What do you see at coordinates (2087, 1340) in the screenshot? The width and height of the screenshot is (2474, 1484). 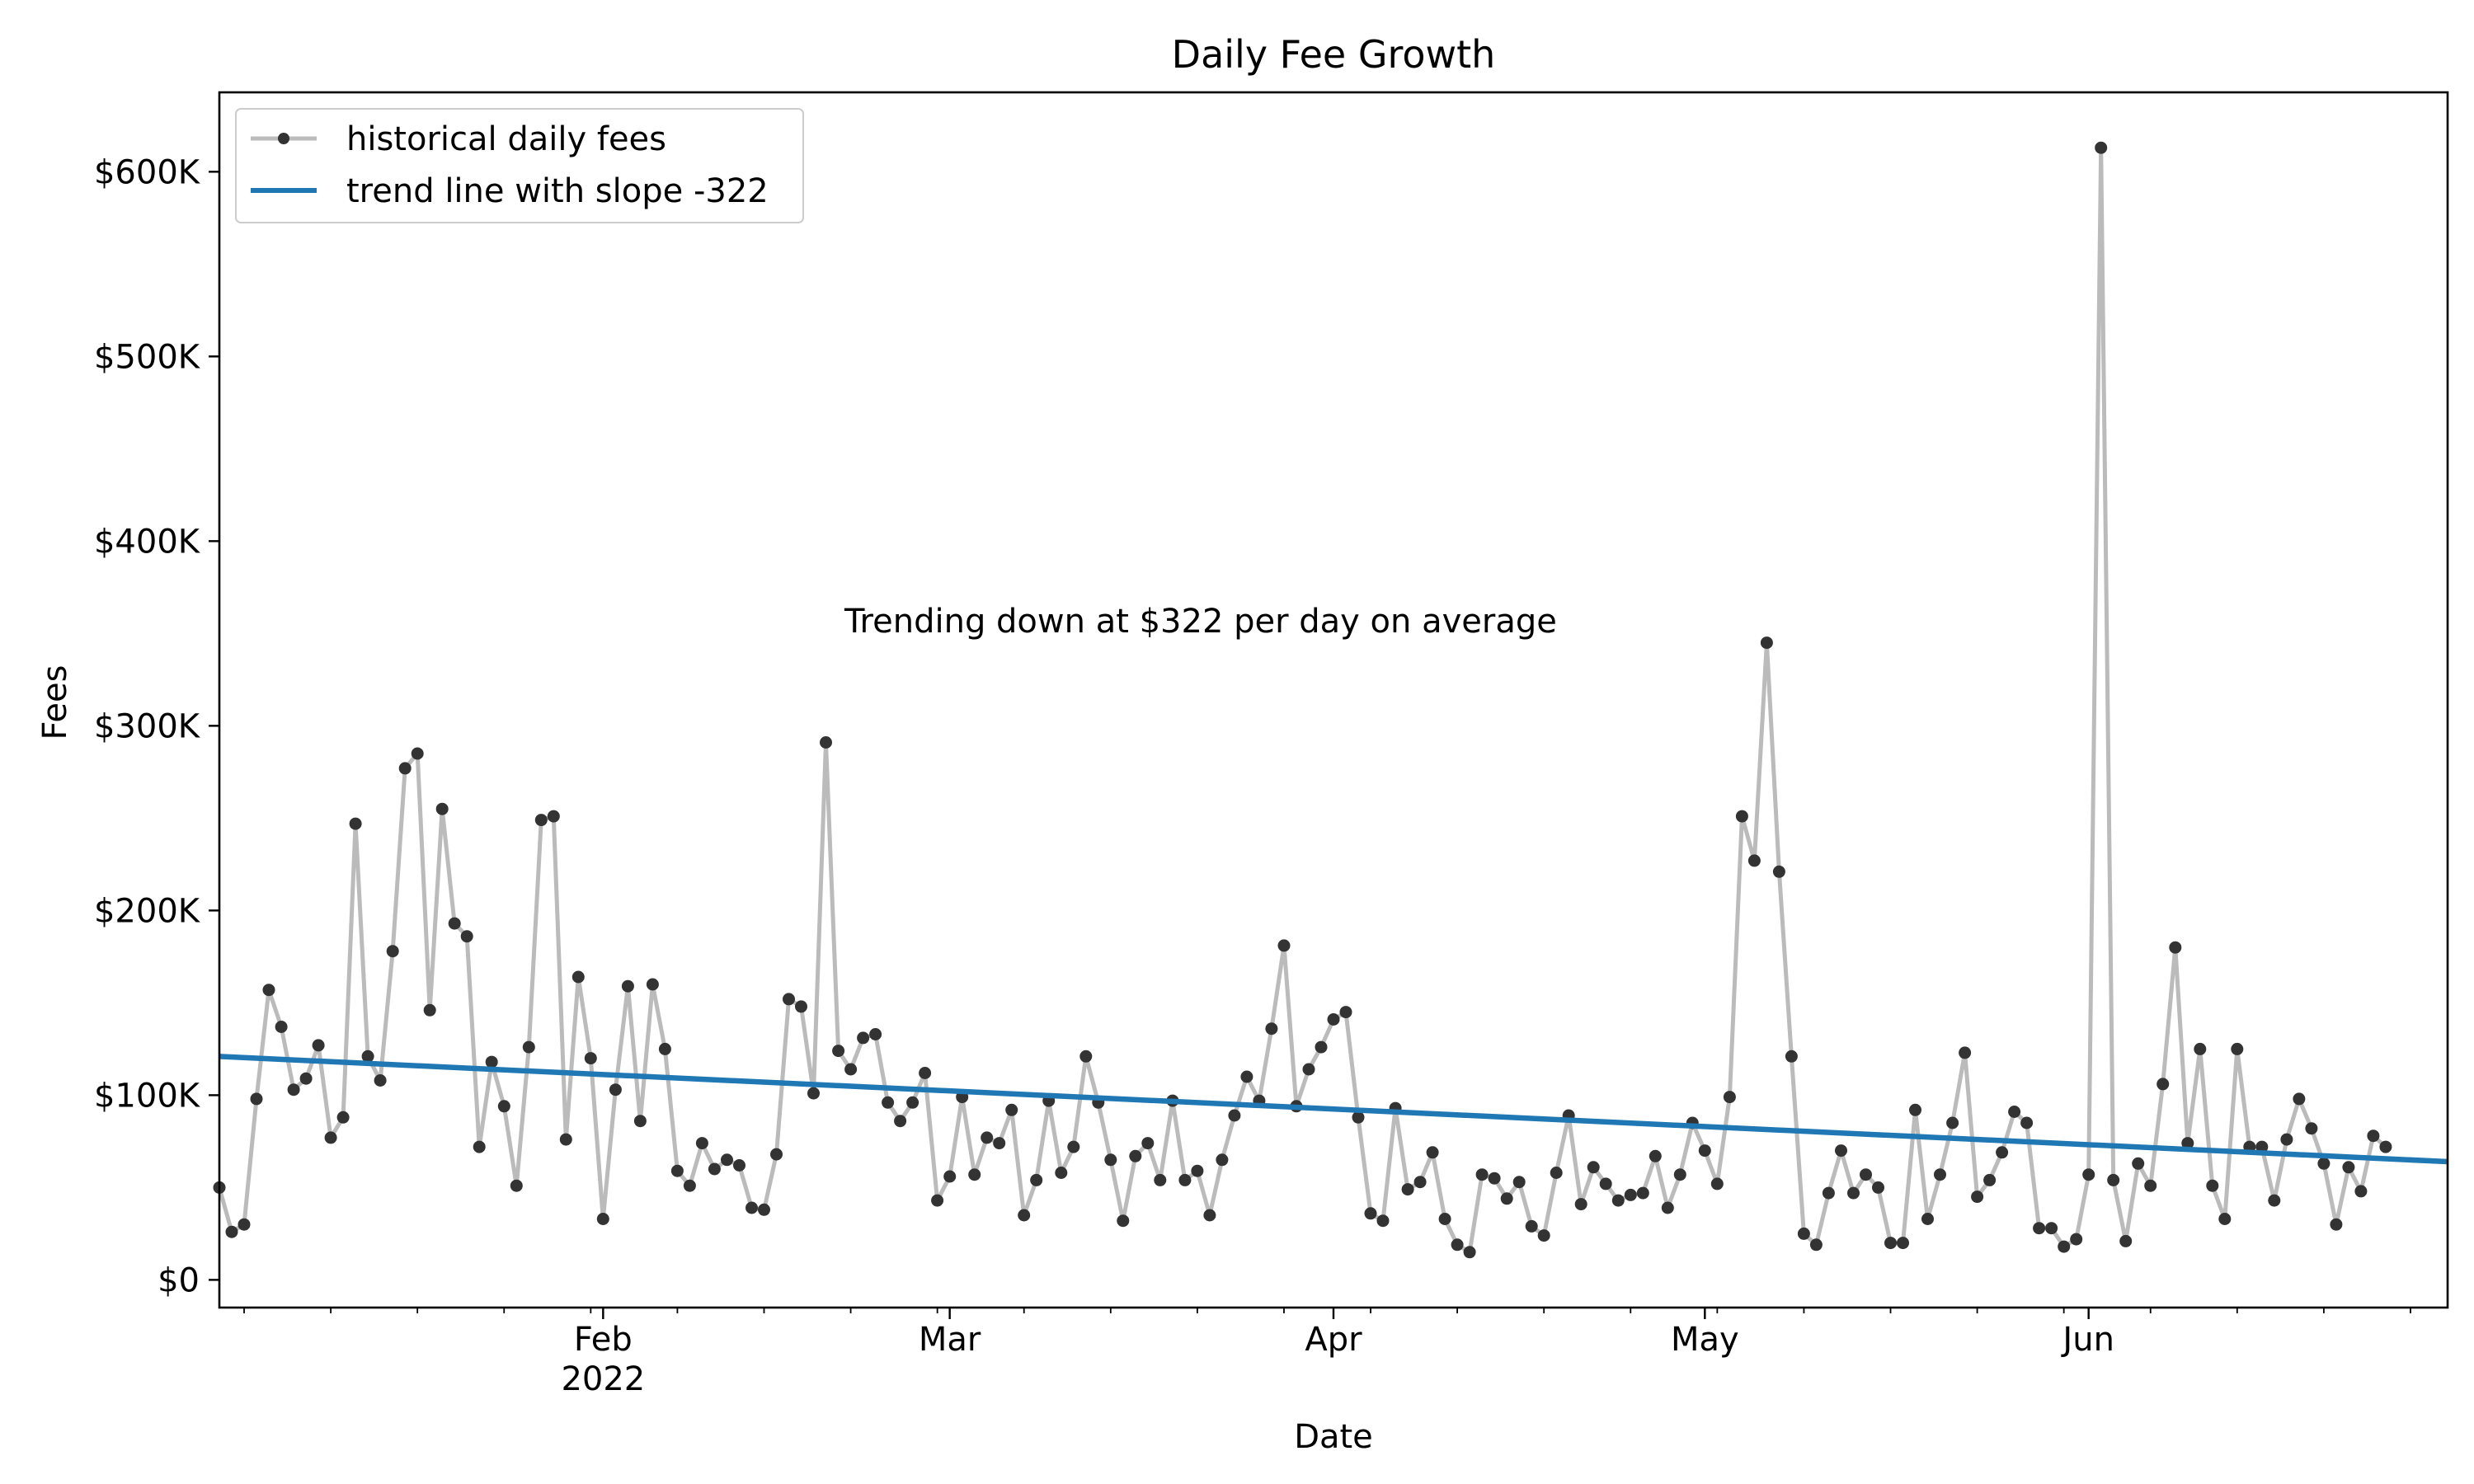 I see `x-tick-label: Jun` at bounding box center [2087, 1340].